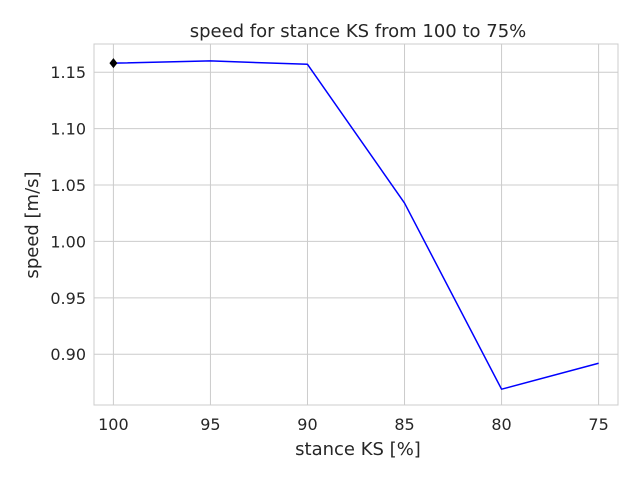 This screenshot has width=640, height=480. I want to click on y-tick-label: 1.00, so click(68, 241).